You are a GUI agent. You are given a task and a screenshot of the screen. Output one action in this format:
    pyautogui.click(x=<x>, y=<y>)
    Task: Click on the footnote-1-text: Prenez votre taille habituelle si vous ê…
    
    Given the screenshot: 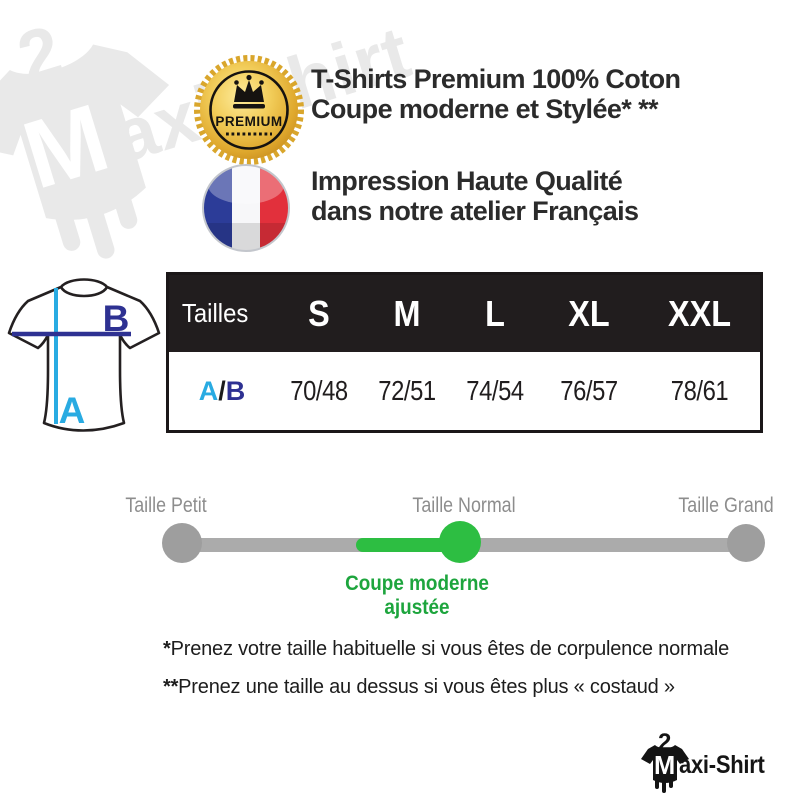 What is the action you would take?
    pyautogui.click(x=450, y=649)
    